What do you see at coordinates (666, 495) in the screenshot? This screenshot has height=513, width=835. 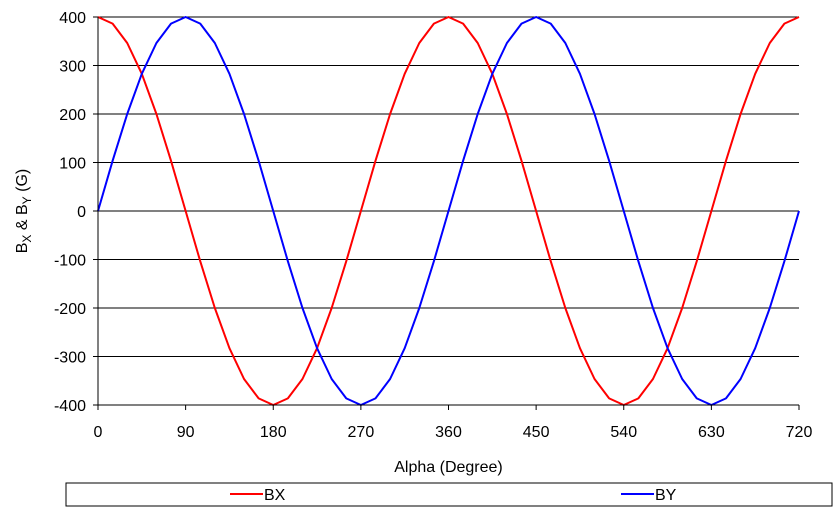 I see `legend-label-by: BY` at bounding box center [666, 495].